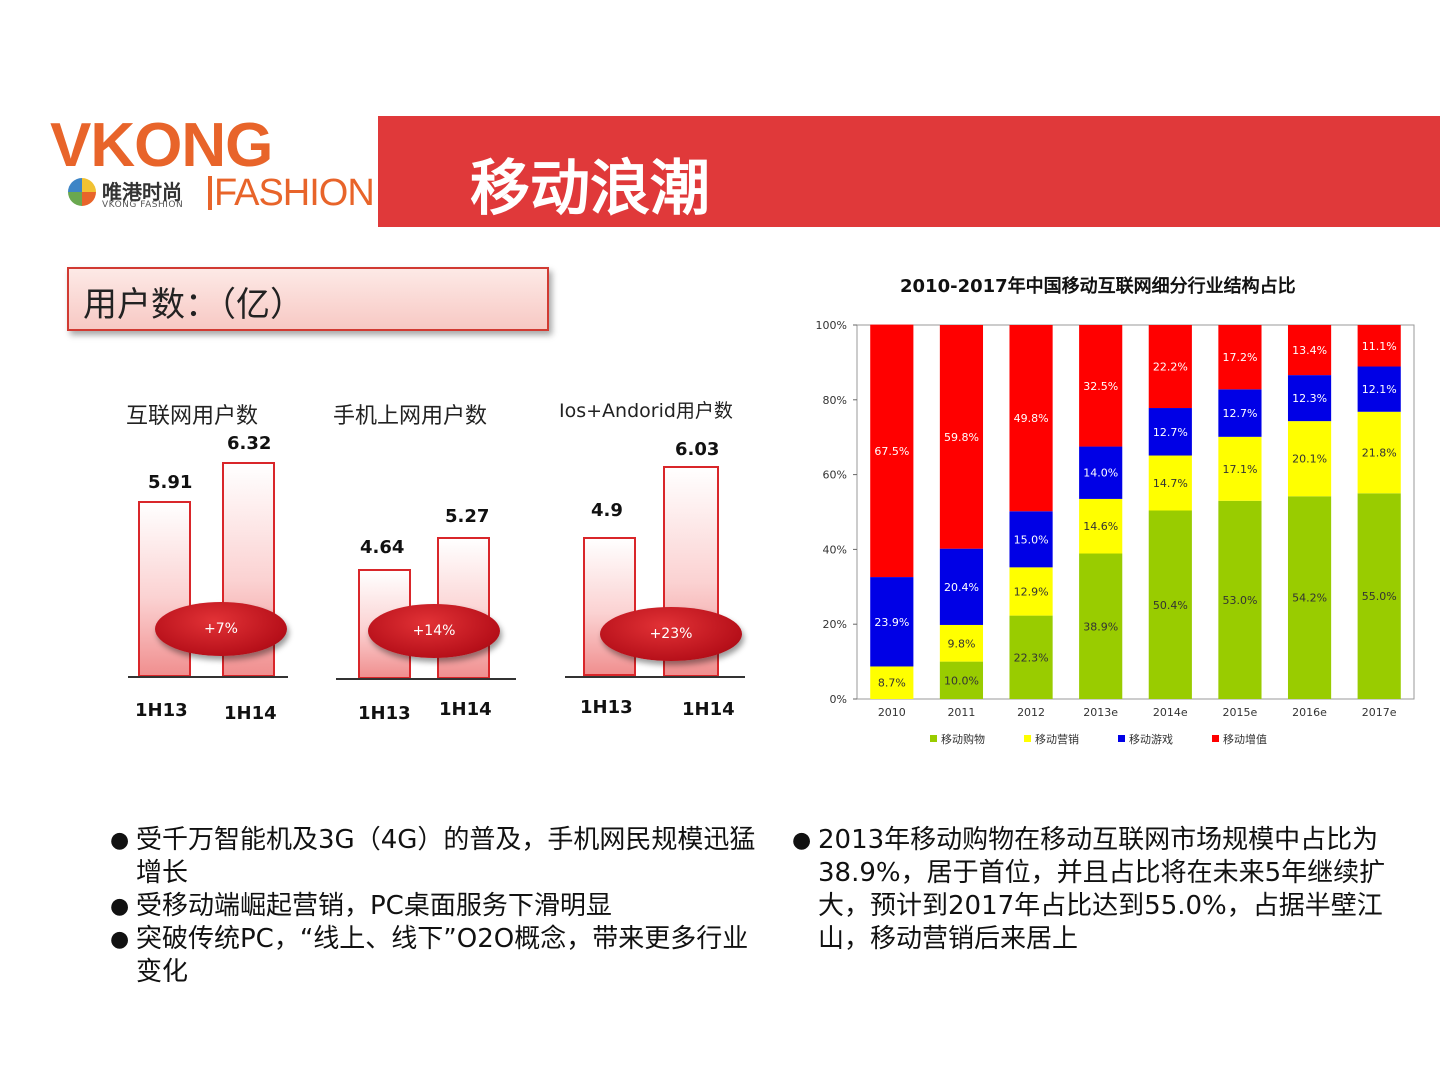 The width and height of the screenshot is (1440, 1080). I want to click on logo-fashion-text: FASHION, so click(294, 193).